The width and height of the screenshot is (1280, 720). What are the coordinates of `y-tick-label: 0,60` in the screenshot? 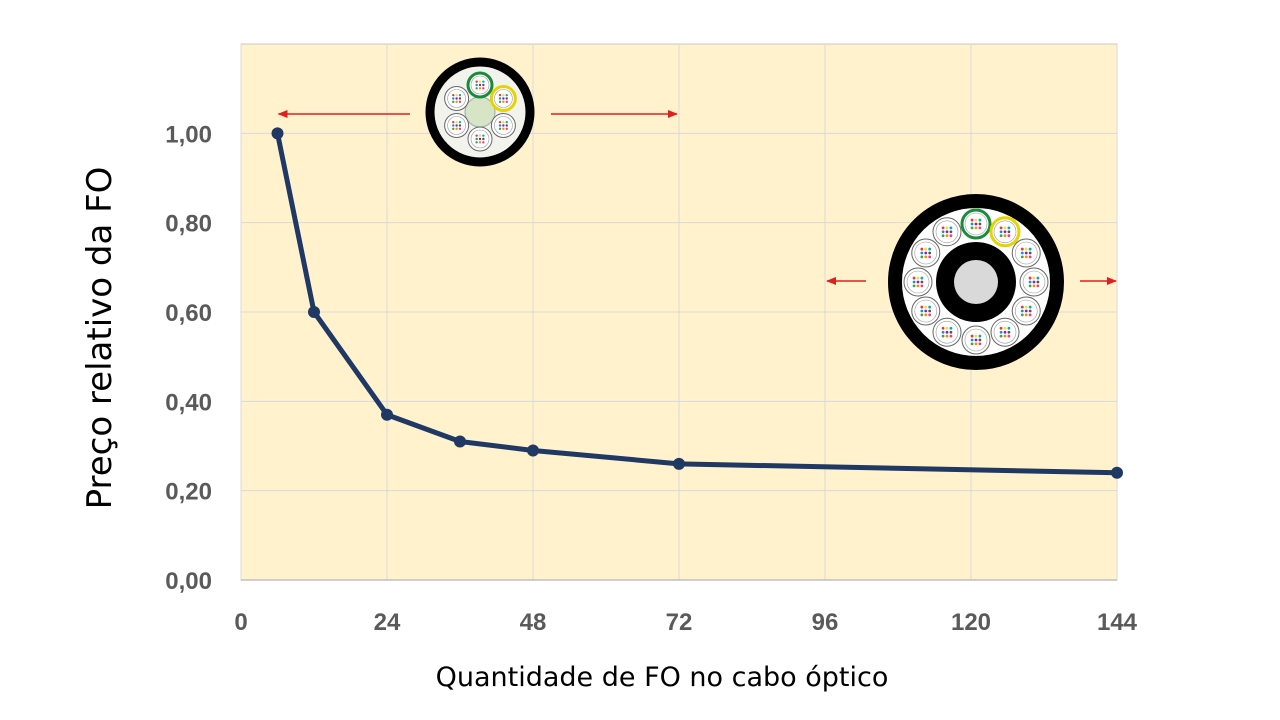 It's located at (188, 313).